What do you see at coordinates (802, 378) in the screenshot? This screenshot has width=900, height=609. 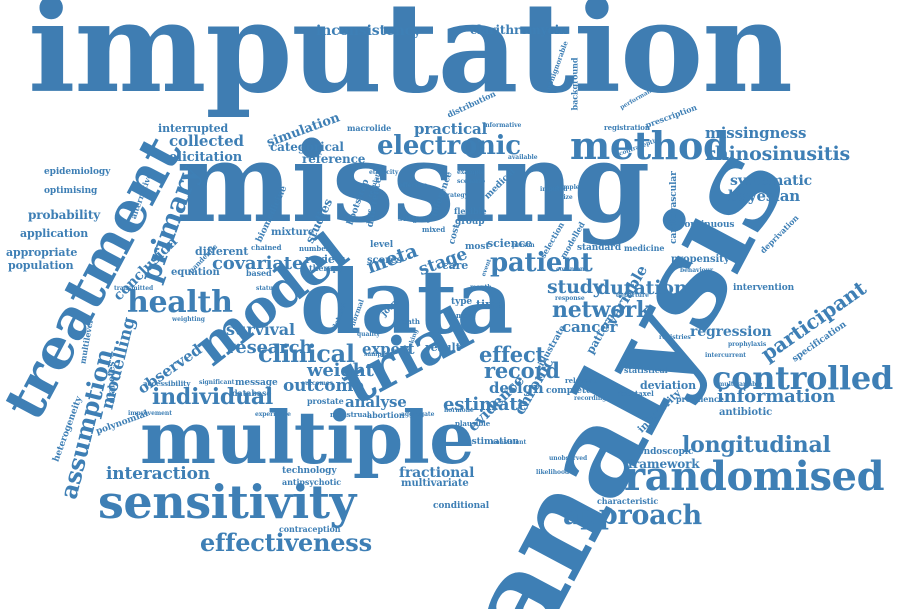 I see `word-controlled: controlled` at bounding box center [802, 378].